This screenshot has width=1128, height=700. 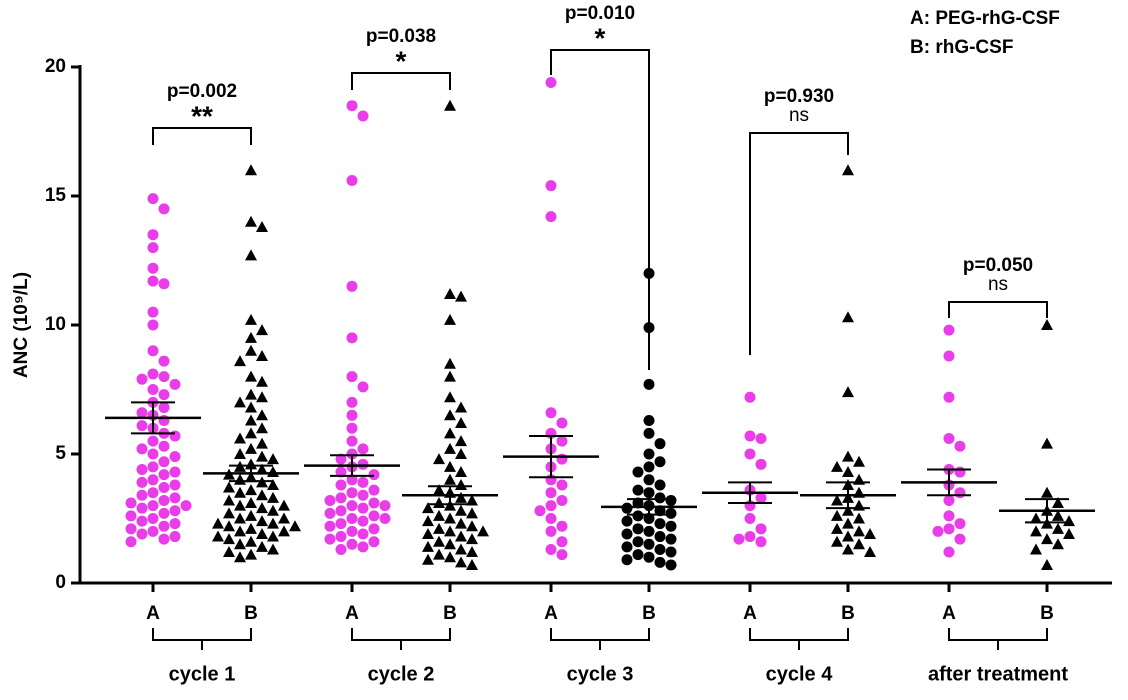 What do you see at coordinates (202, 91) in the screenshot?
I see `p-value: p=0.002` at bounding box center [202, 91].